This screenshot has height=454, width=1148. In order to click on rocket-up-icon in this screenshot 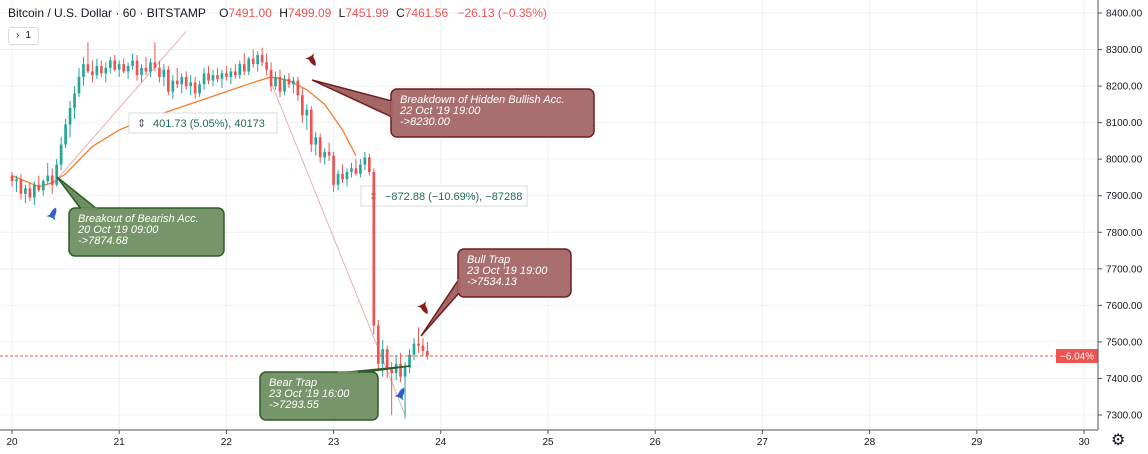, I will do `click(399, 394)`.